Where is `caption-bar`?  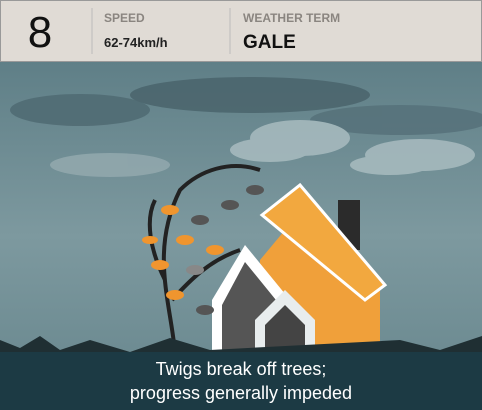
caption-bar is located at coordinates (241, 381).